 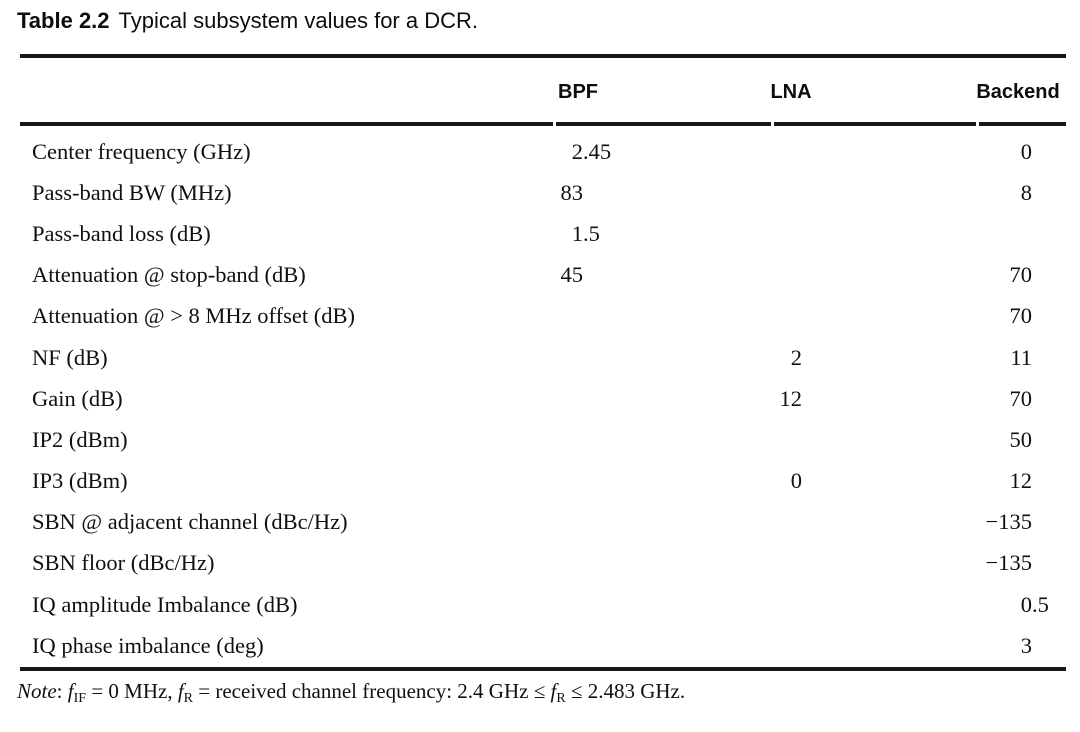 What do you see at coordinates (578, 92) in the screenshot?
I see `column-header-bpf: BPF` at bounding box center [578, 92].